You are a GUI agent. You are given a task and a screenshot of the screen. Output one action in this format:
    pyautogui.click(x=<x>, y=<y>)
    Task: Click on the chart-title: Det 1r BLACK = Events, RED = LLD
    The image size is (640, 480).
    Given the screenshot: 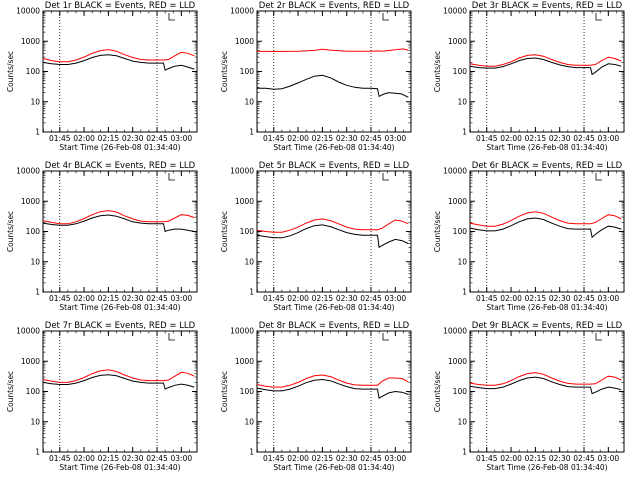 What is the action you would take?
    pyautogui.click(x=120, y=6)
    